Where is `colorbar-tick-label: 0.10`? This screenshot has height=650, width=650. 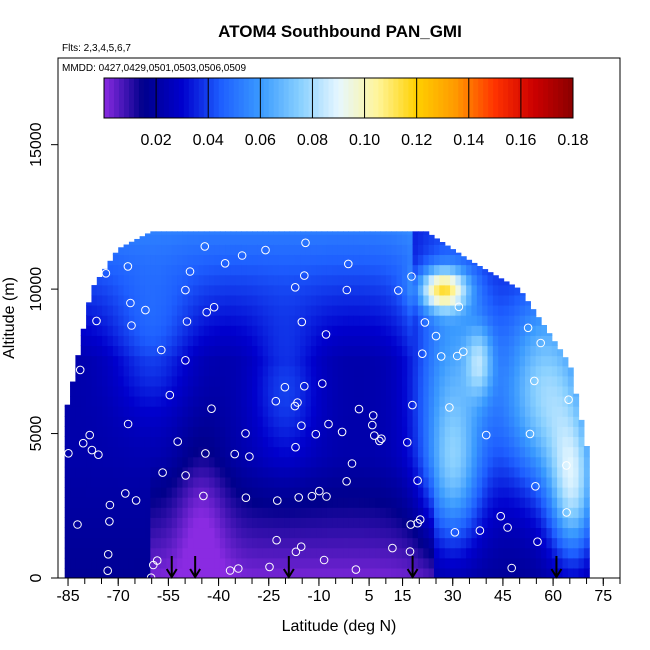
colorbar-tick-label: 0.10 is located at coordinates (364, 140).